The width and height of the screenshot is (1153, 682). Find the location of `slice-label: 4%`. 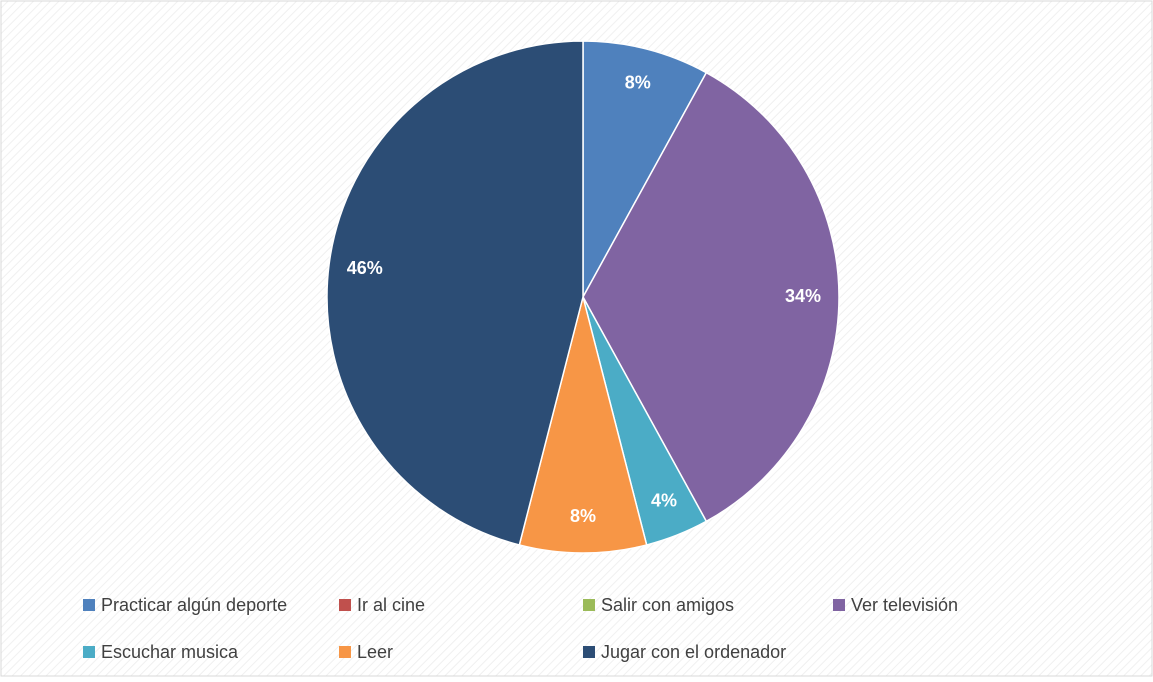

slice-label: 4% is located at coordinates (664, 500).